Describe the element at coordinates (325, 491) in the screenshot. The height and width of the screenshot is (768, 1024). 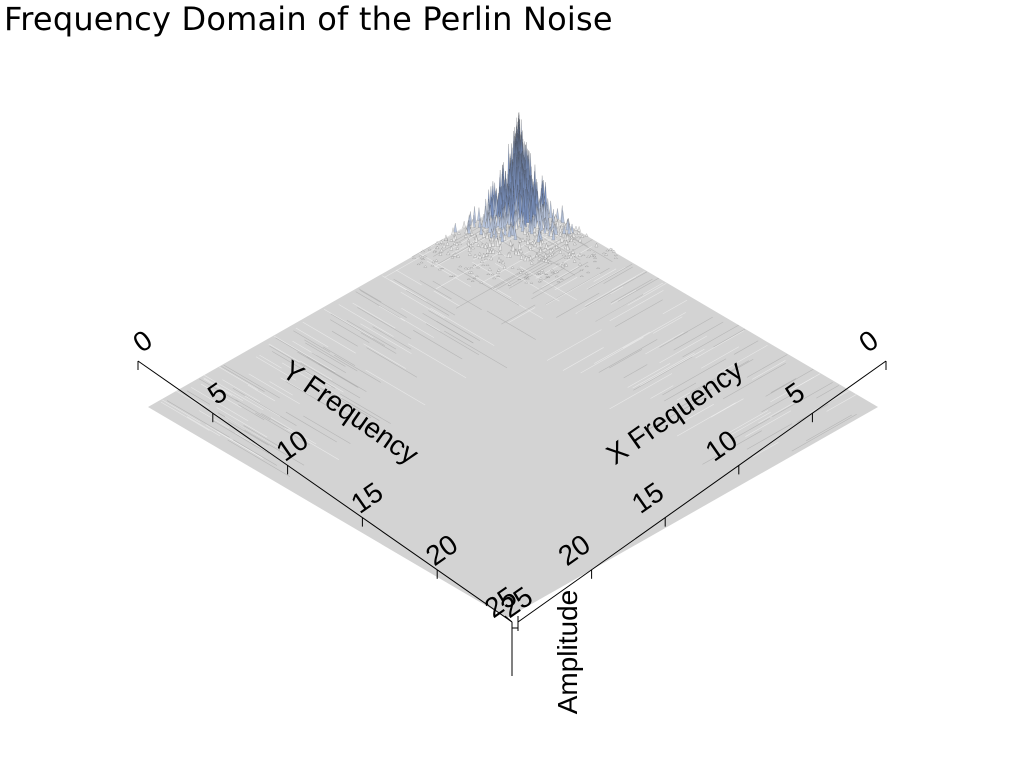
I see `y-axis-line` at that location.